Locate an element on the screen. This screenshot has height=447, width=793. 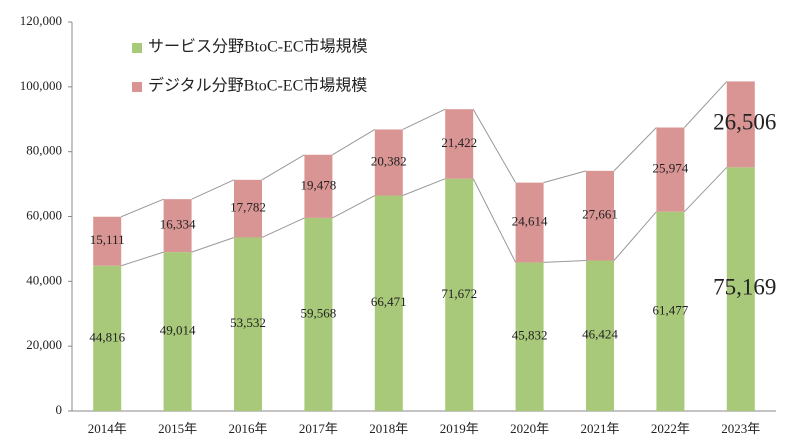
value-label: 53,532 is located at coordinates (248, 322).